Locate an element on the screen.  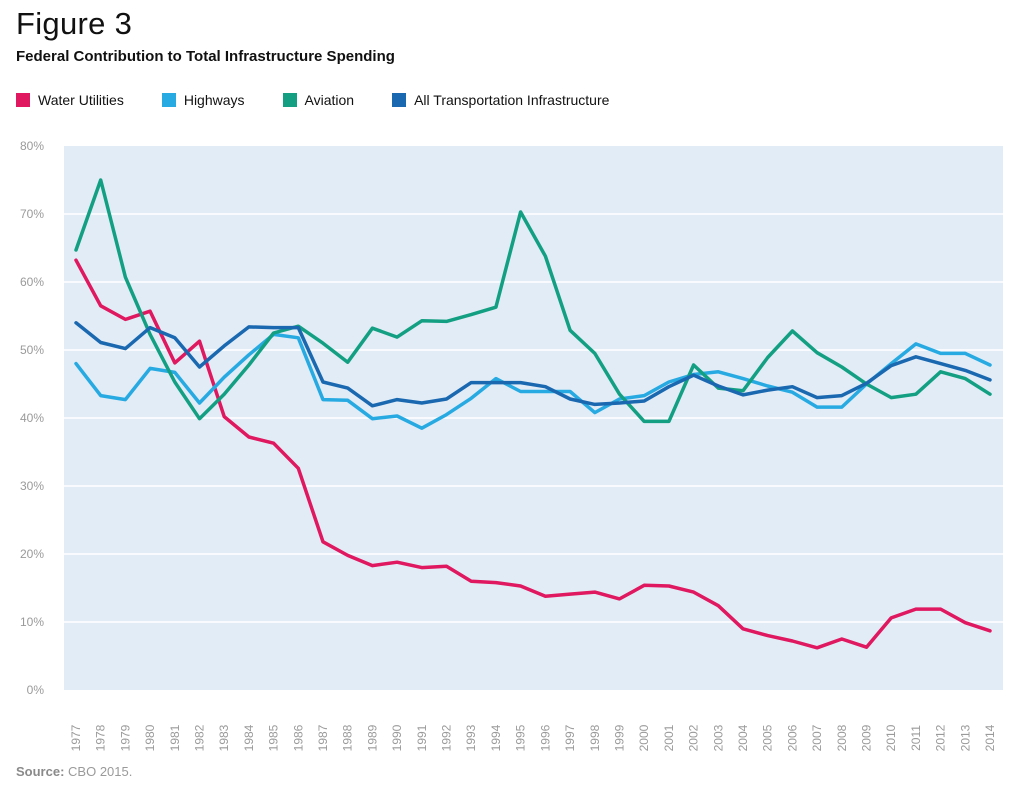
x-tick-label: 1991 is located at coordinates (422, 737).